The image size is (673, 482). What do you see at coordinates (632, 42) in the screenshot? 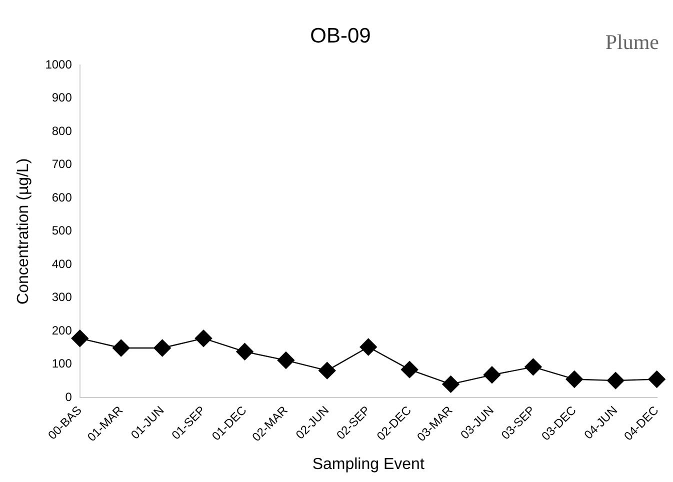
I see `text: Plume` at bounding box center [632, 42].